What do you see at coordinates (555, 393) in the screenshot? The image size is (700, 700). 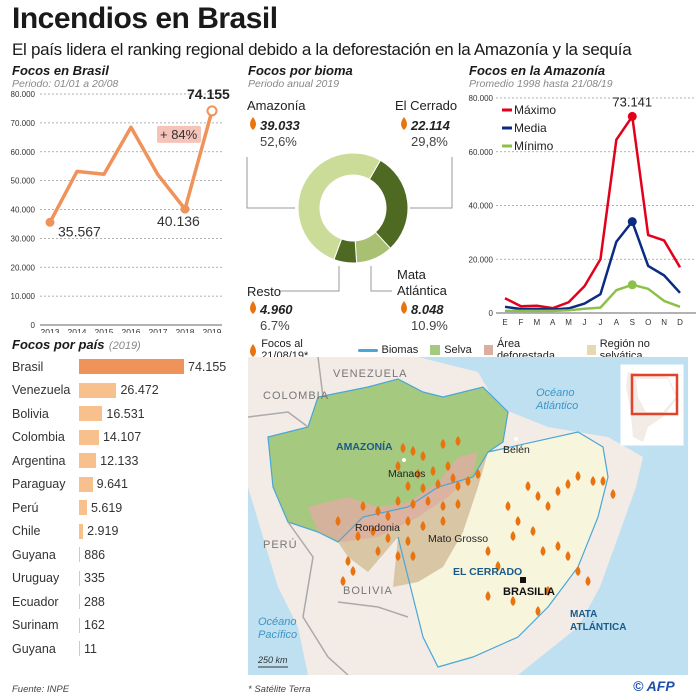 I see `label-atlantic-1: Océano` at bounding box center [555, 393].